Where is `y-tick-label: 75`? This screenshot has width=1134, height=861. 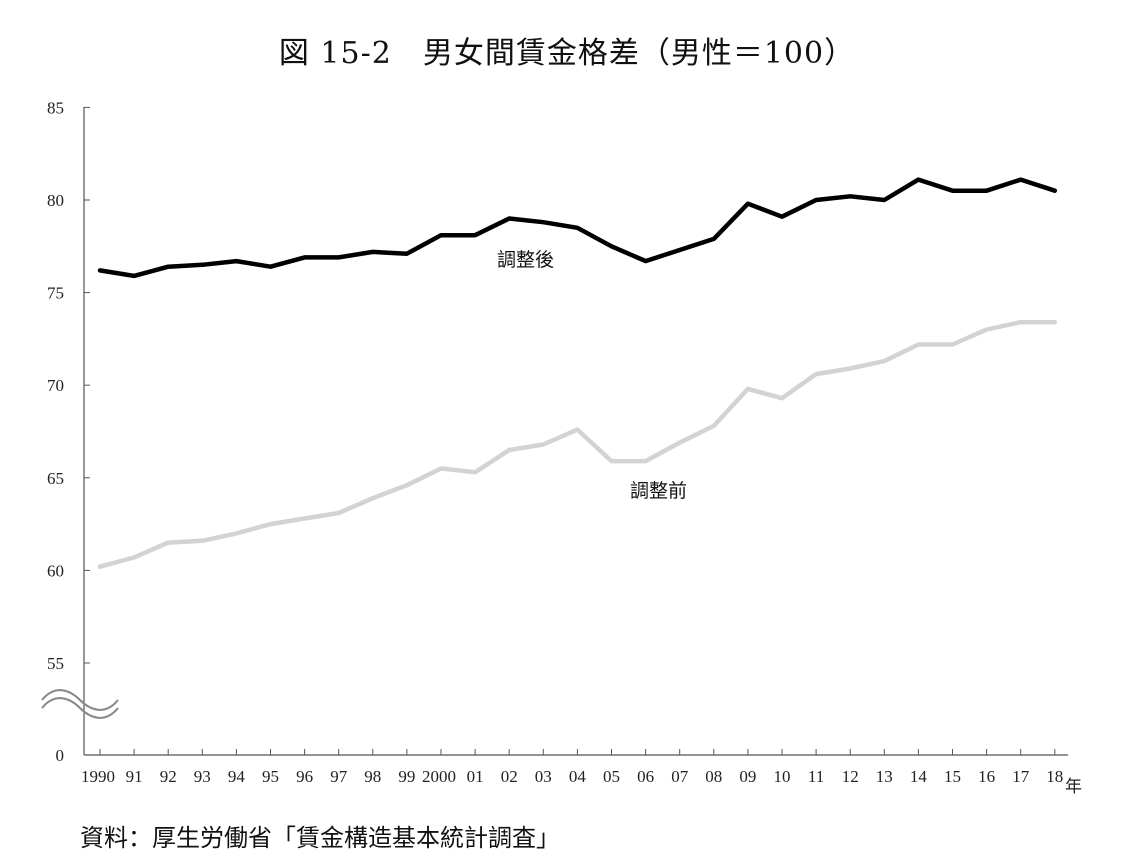 y-tick-label: 75 is located at coordinates (55, 293).